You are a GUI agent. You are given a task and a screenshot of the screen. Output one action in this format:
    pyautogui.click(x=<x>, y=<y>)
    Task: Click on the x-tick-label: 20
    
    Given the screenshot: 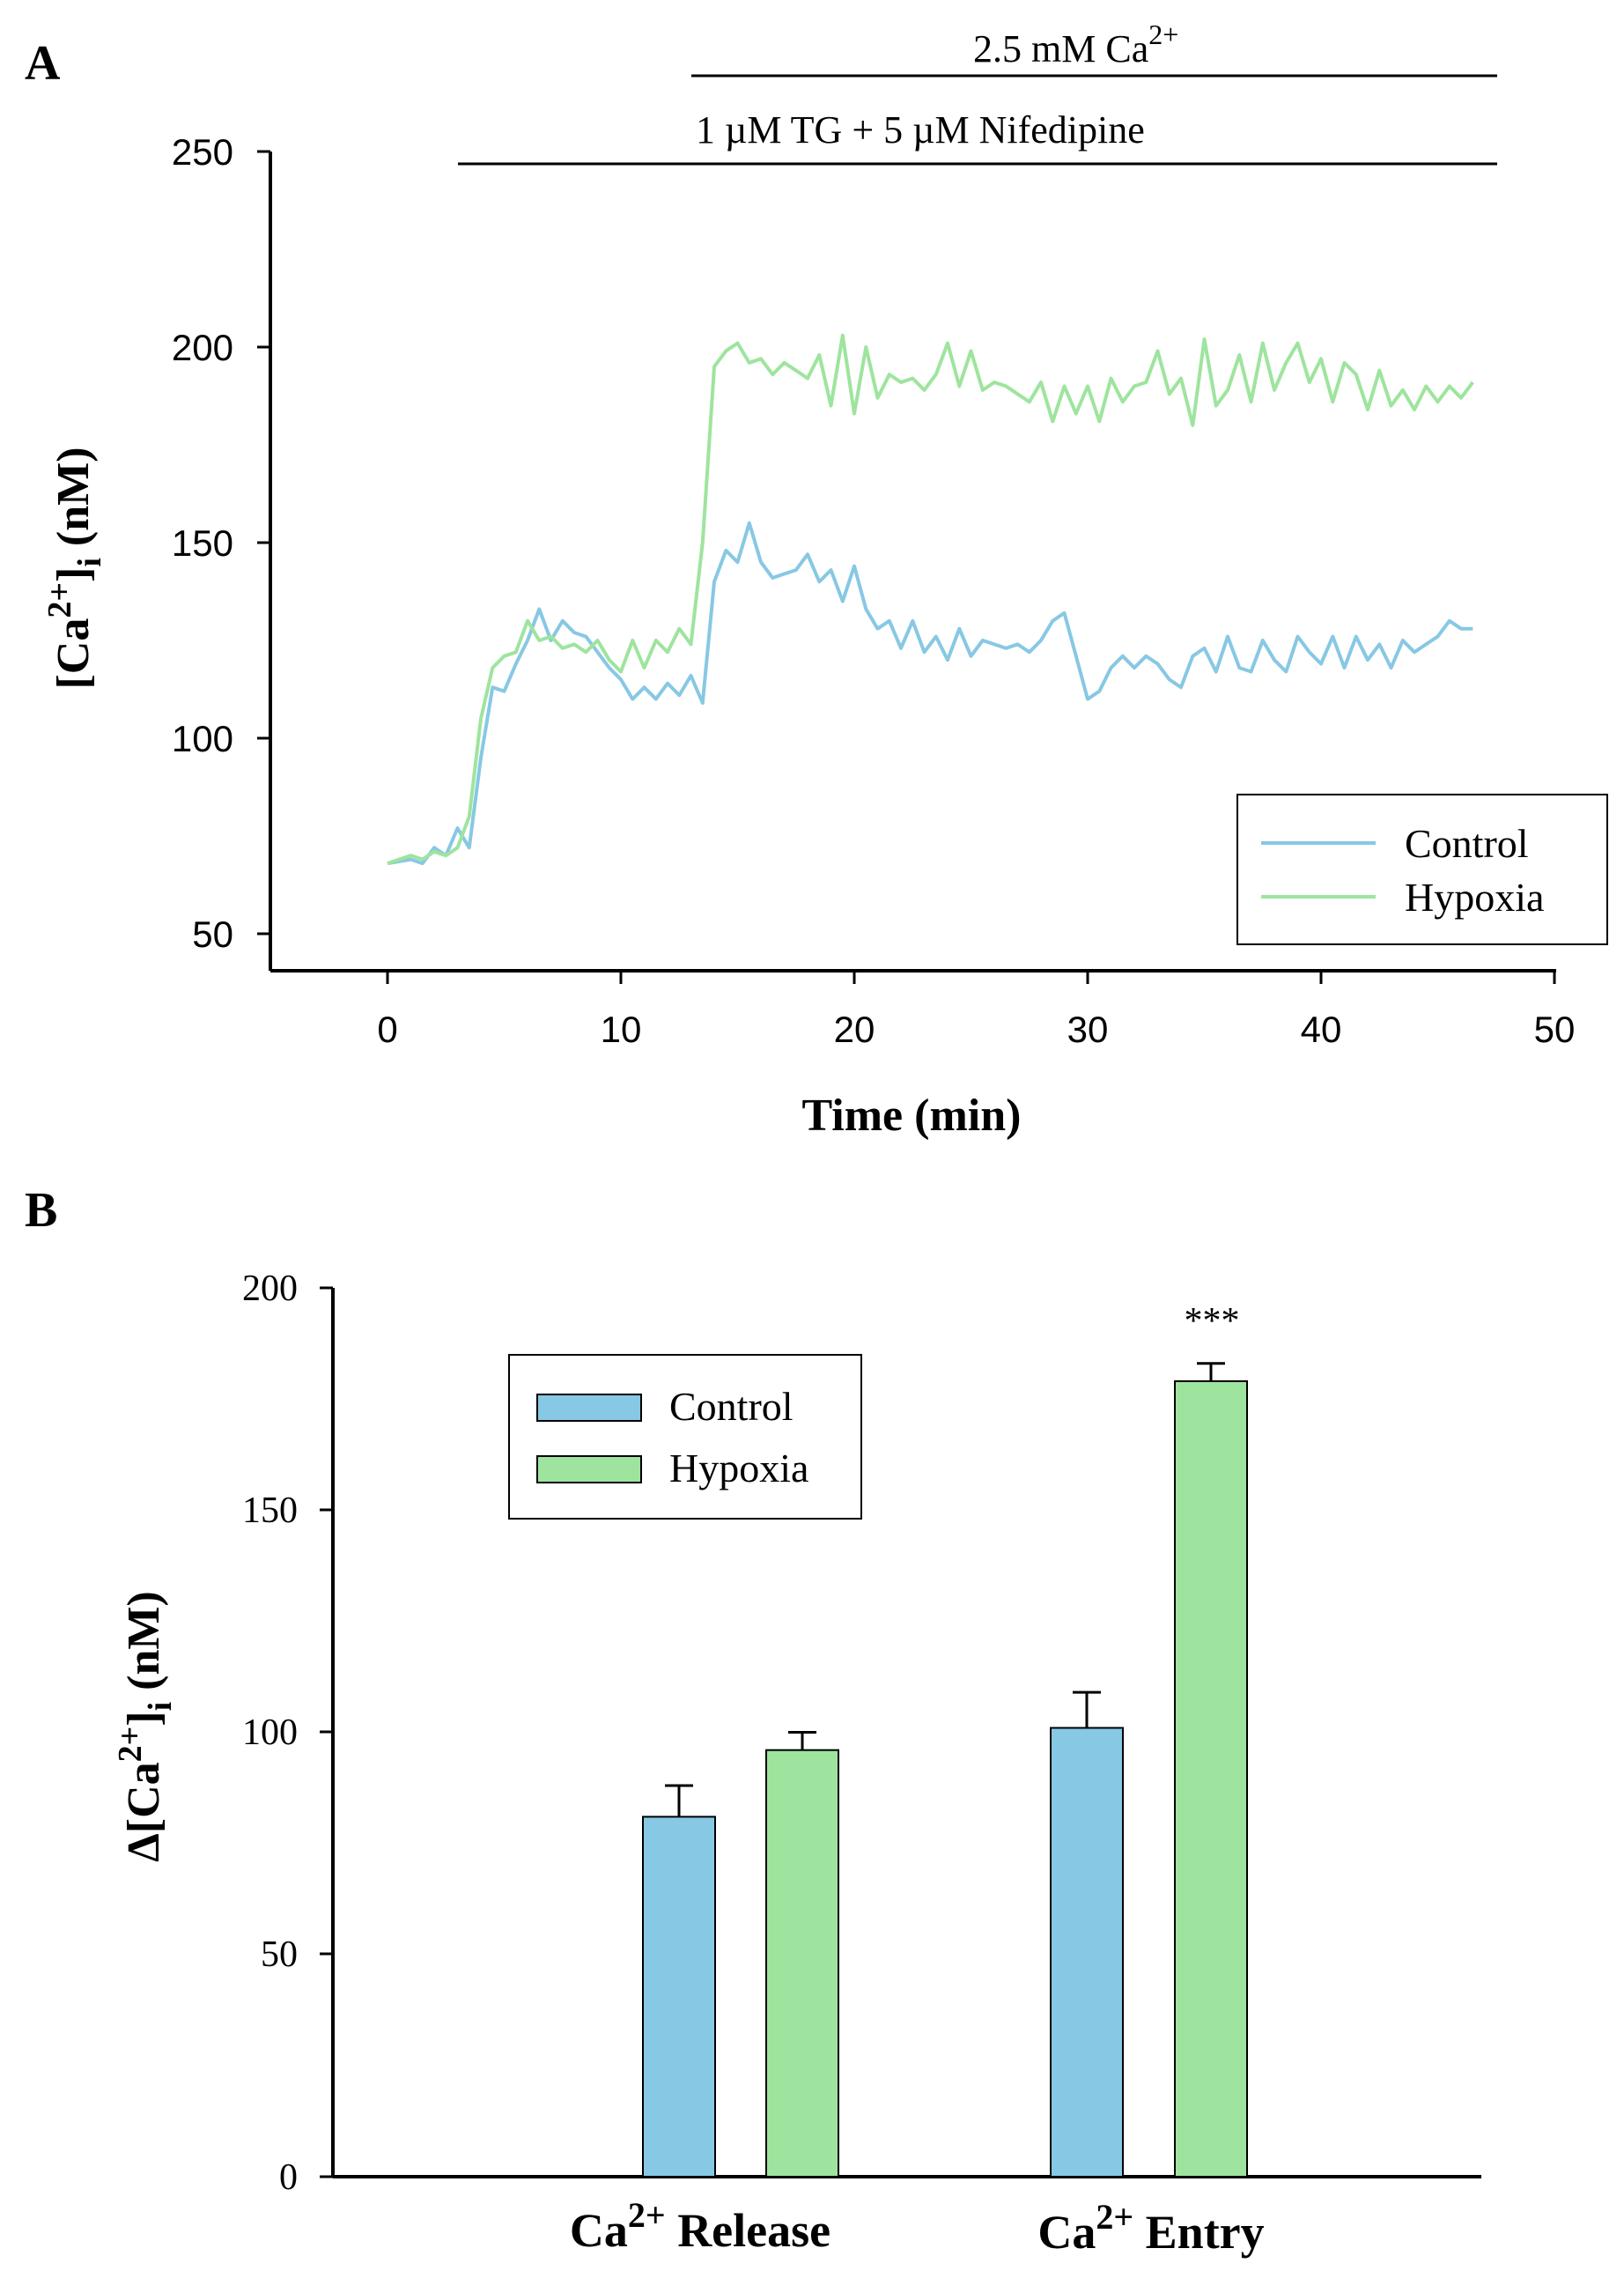 What is the action you would take?
    pyautogui.click(x=854, y=1029)
    